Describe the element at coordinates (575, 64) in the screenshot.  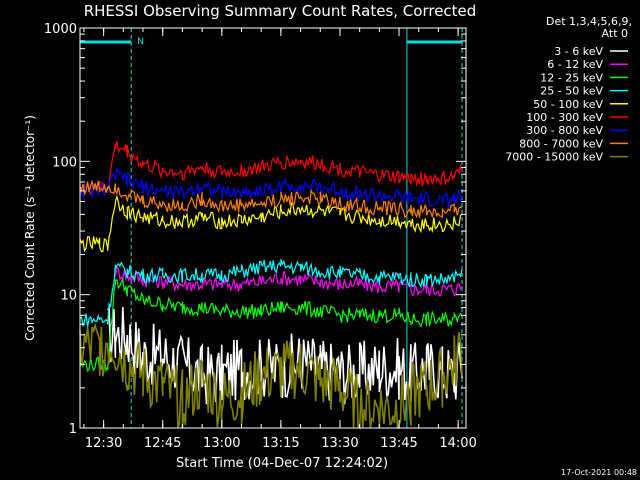
I see `legend-label: 6 - 12 keV` at that location.